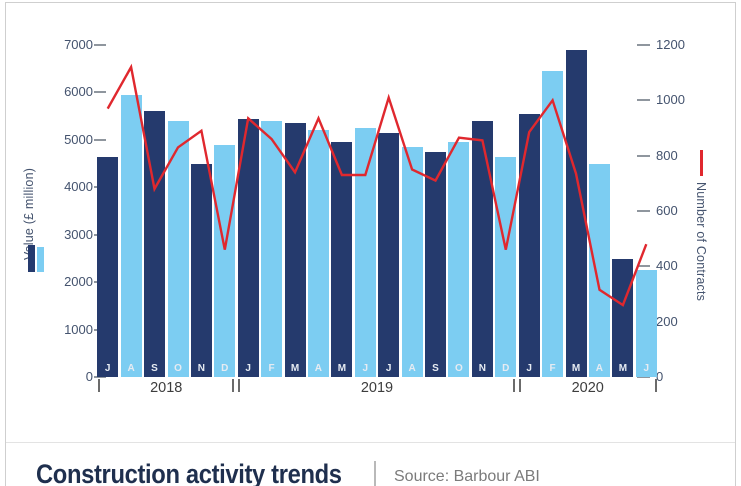 Image resolution: width=741 pixels, height=486 pixels. What do you see at coordinates (667, 210) in the screenshot?
I see `right-axis-tick-label: 600` at bounding box center [667, 210].